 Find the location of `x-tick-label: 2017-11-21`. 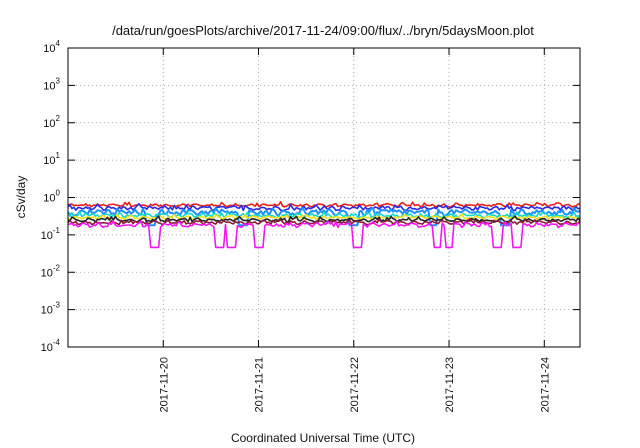

x-tick-label: 2017-11-21 is located at coordinates (260, 384).